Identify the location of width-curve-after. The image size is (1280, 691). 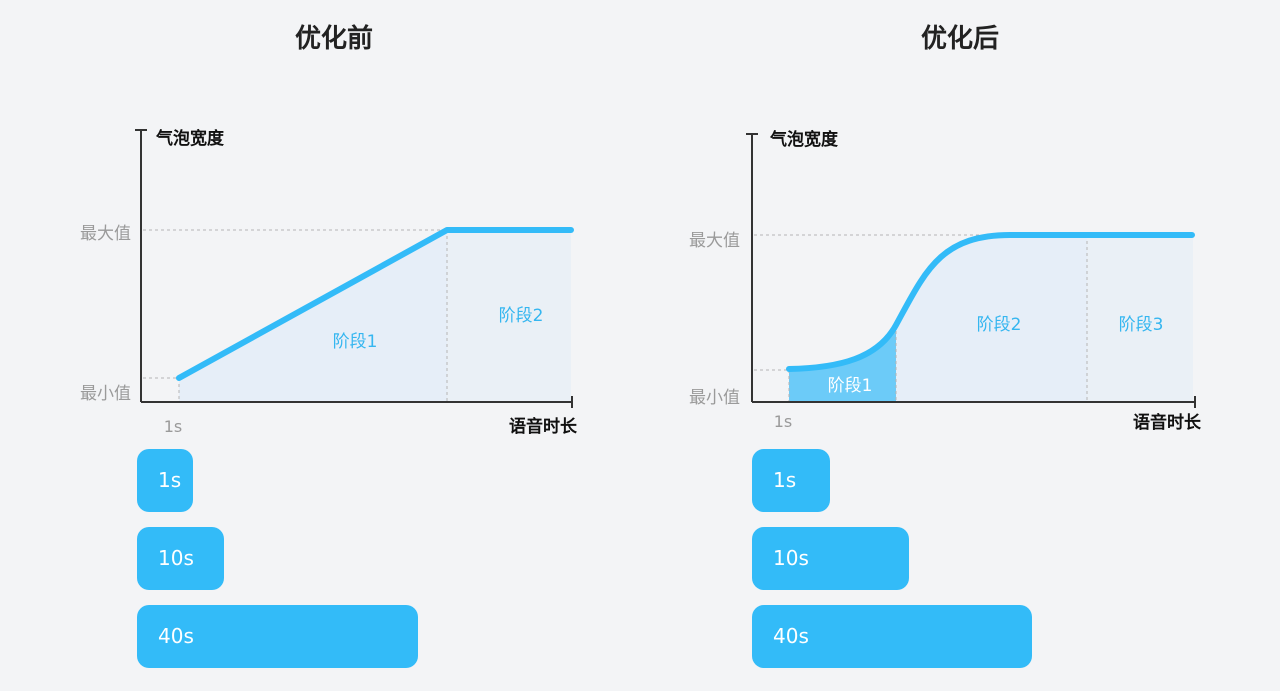
(990, 302).